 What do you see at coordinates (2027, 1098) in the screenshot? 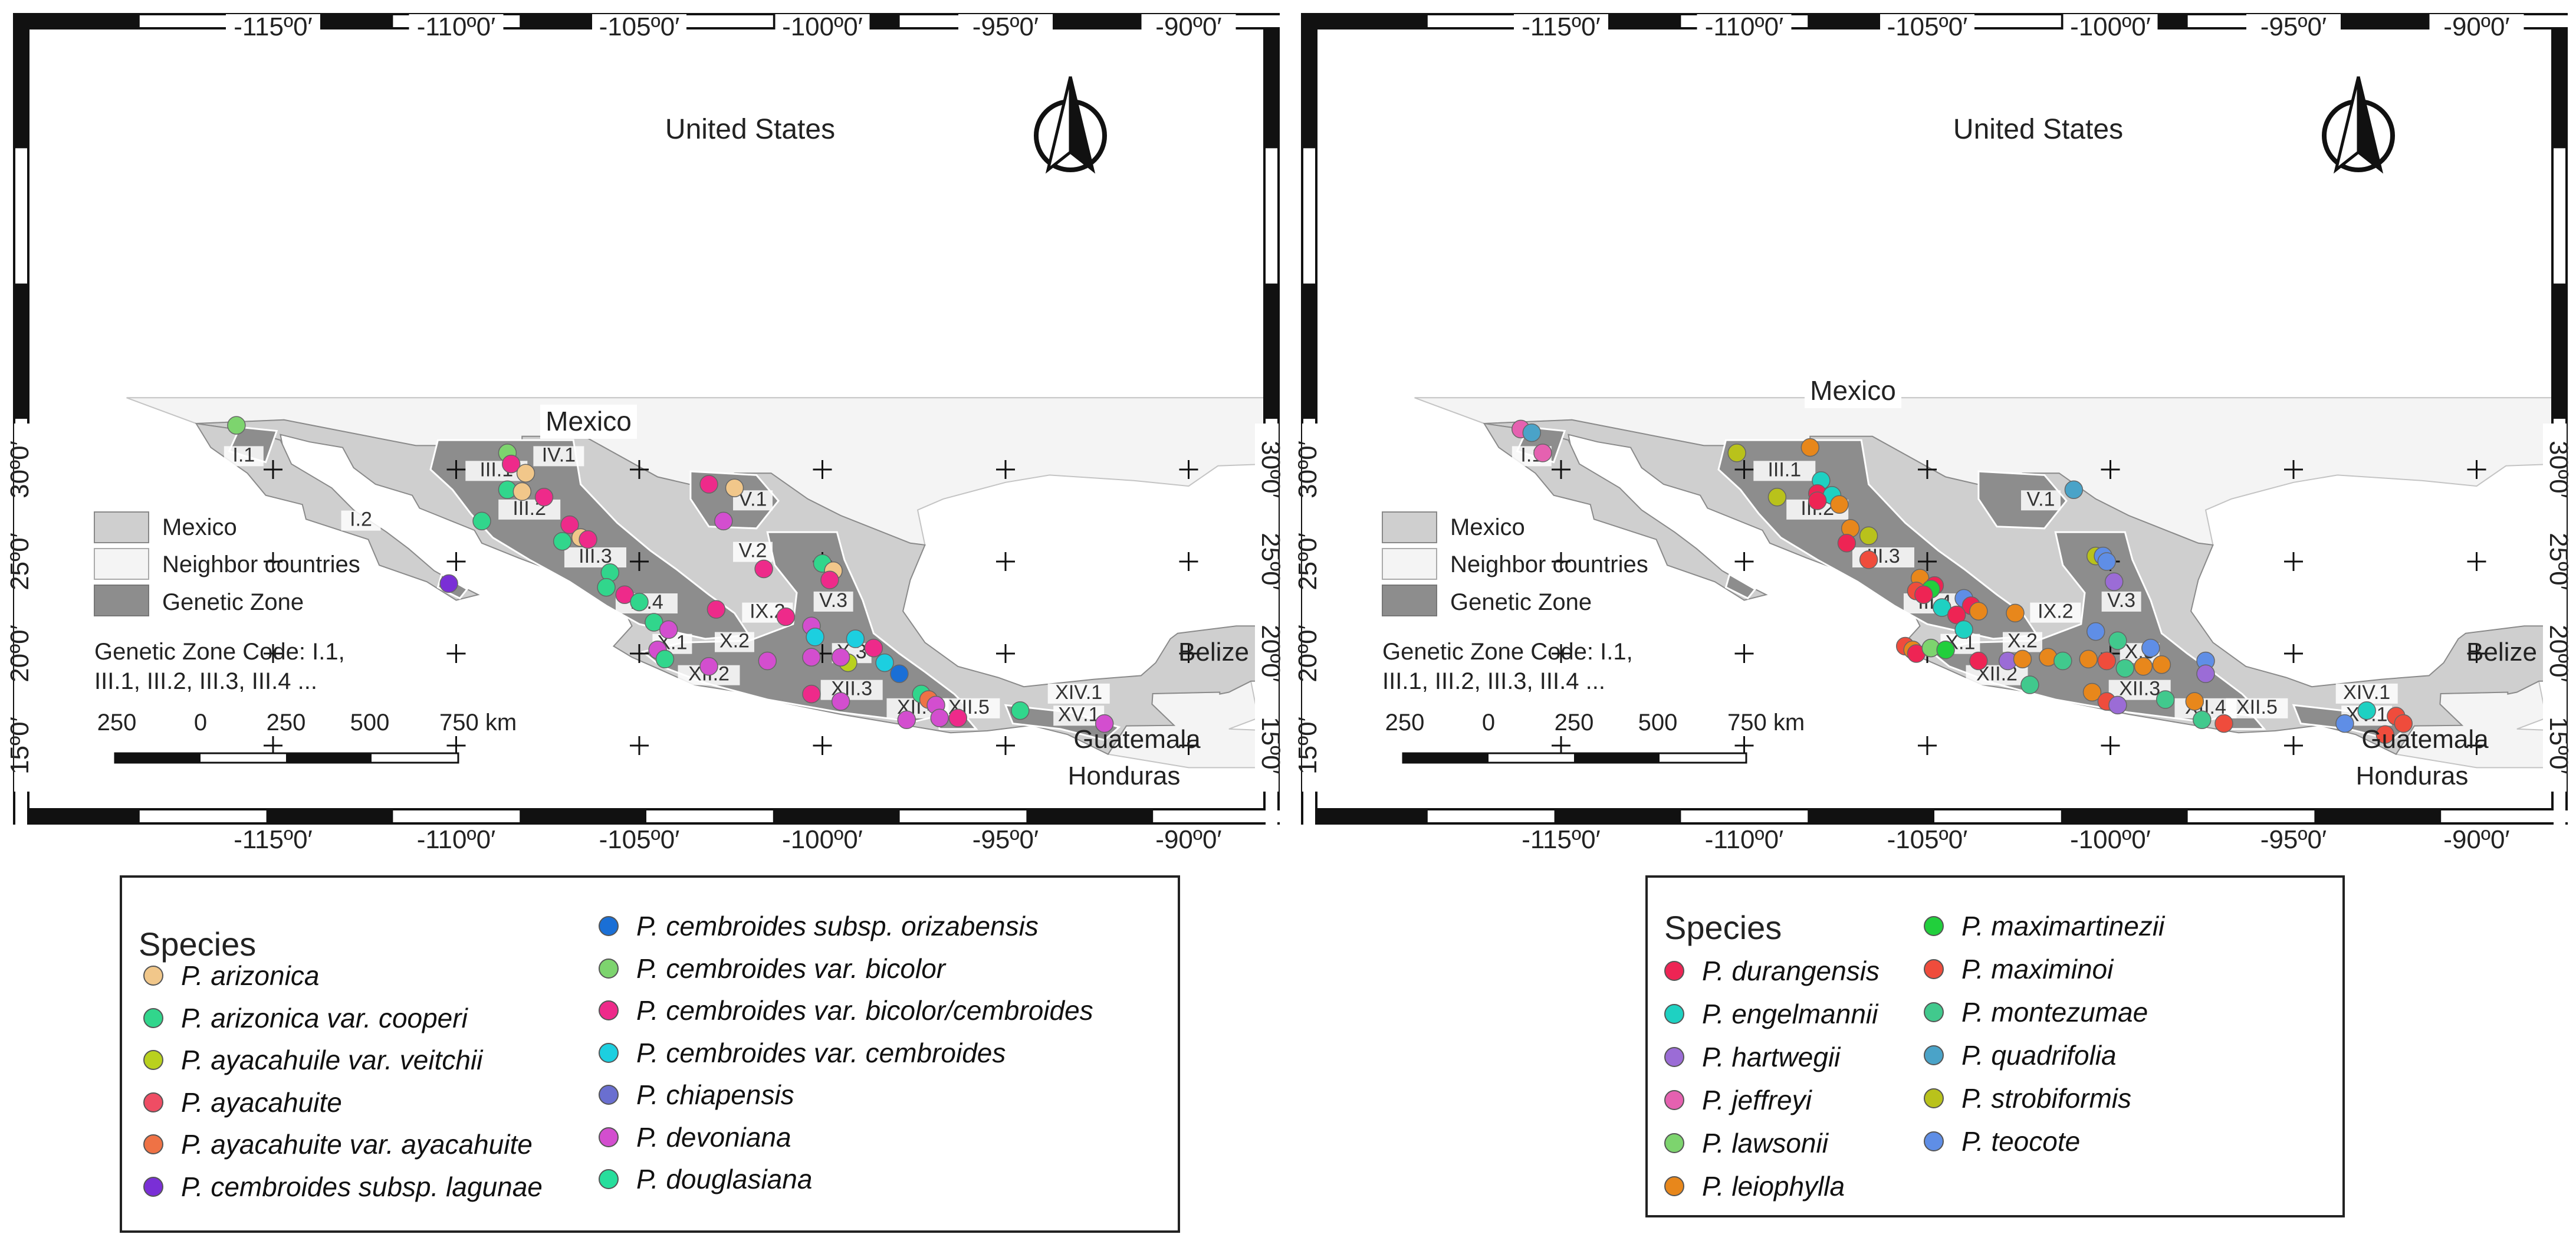
I see `legend-item: P. strobiformis` at bounding box center [2027, 1098].